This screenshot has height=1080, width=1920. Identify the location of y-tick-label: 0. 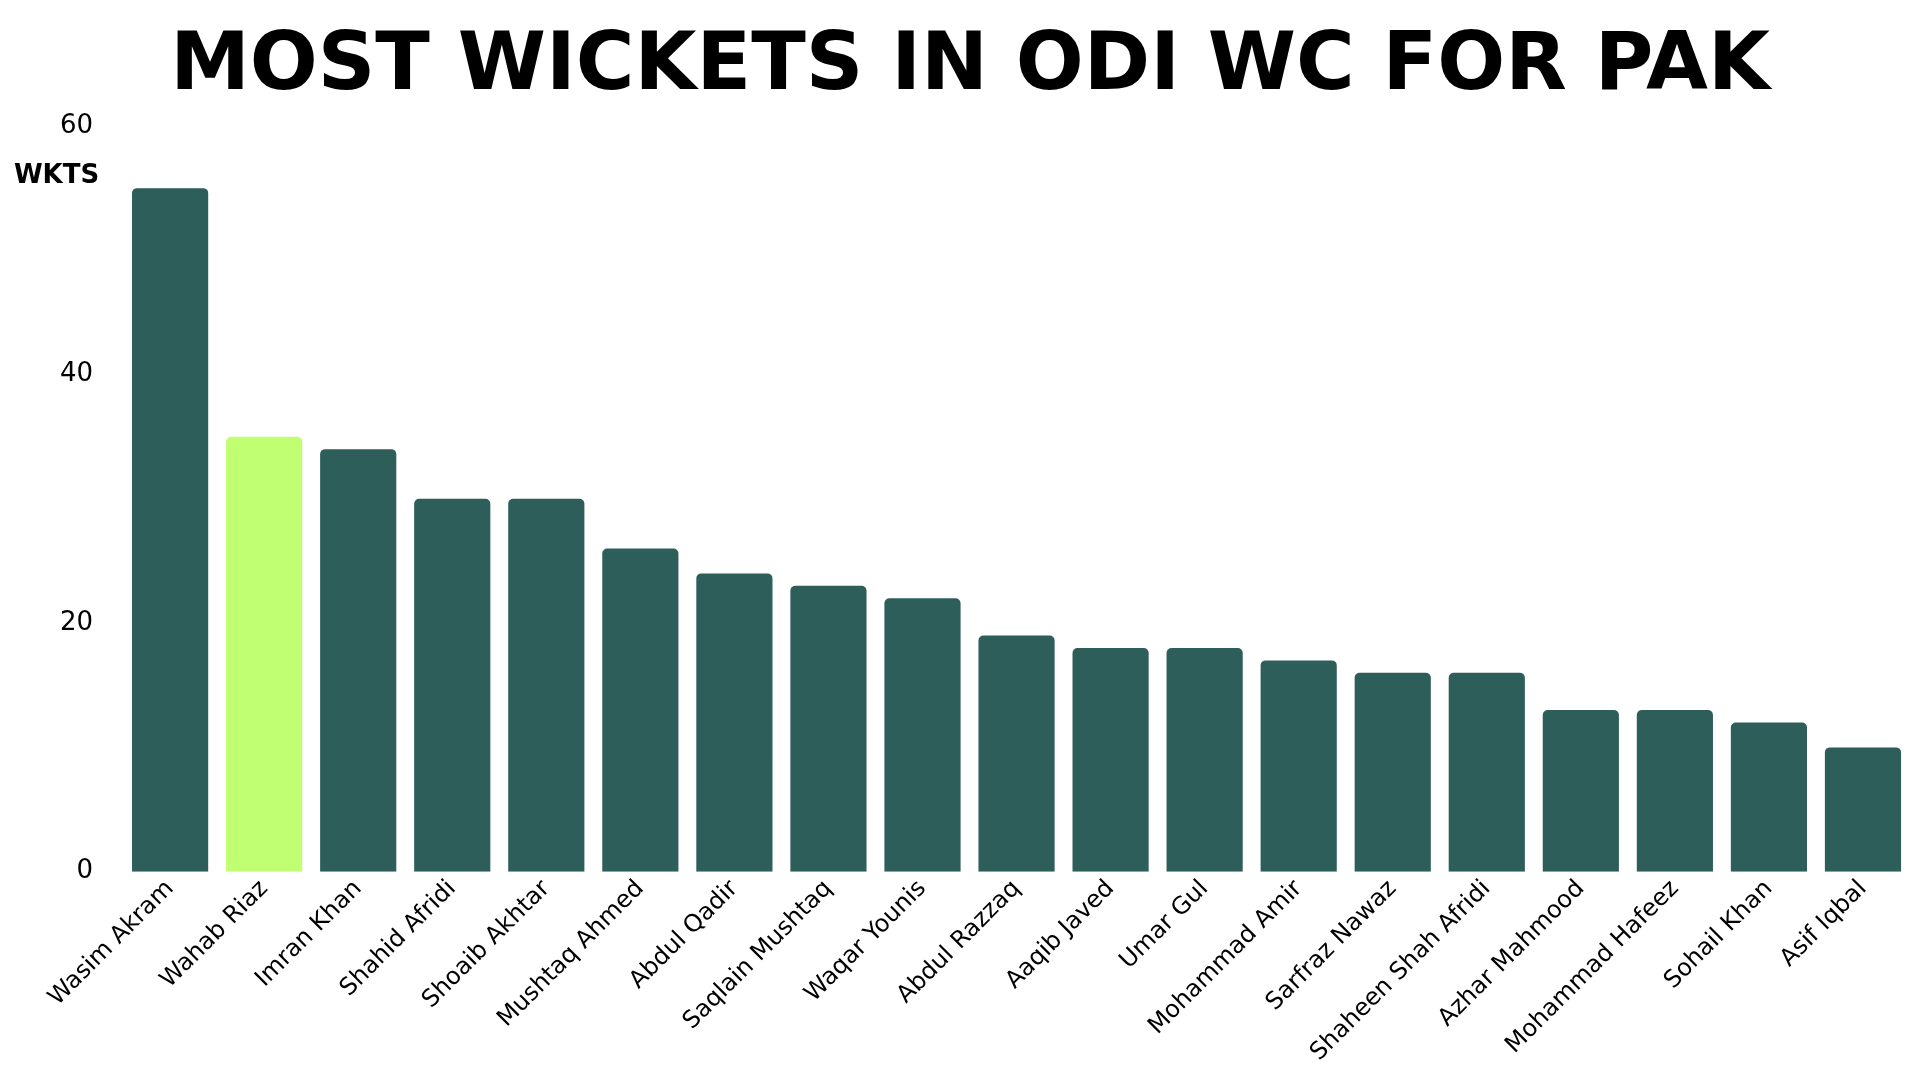
(85, 869).